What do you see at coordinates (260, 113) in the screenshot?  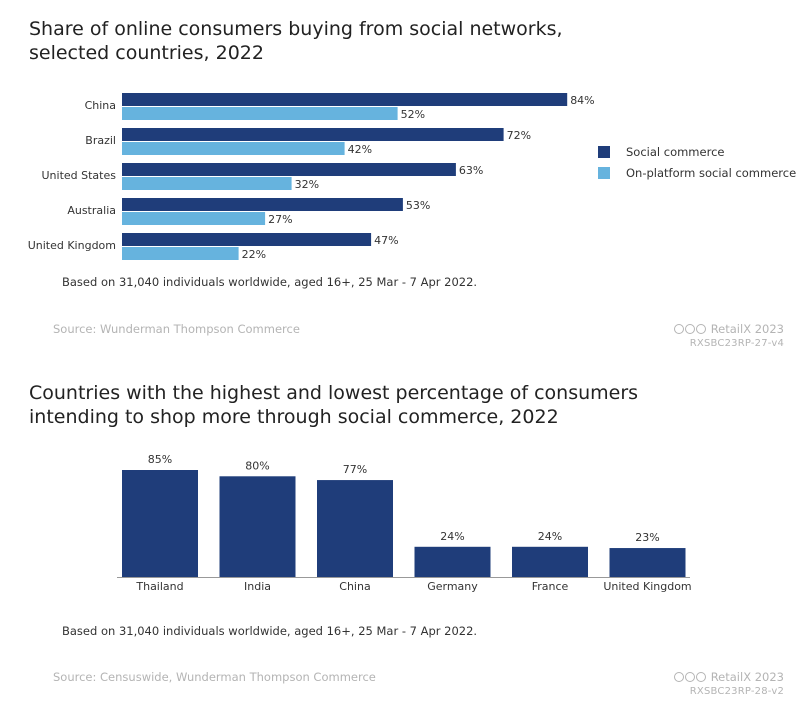 I see `bar-on-platform-social-commerce-china` at bounding box center [260, 113].